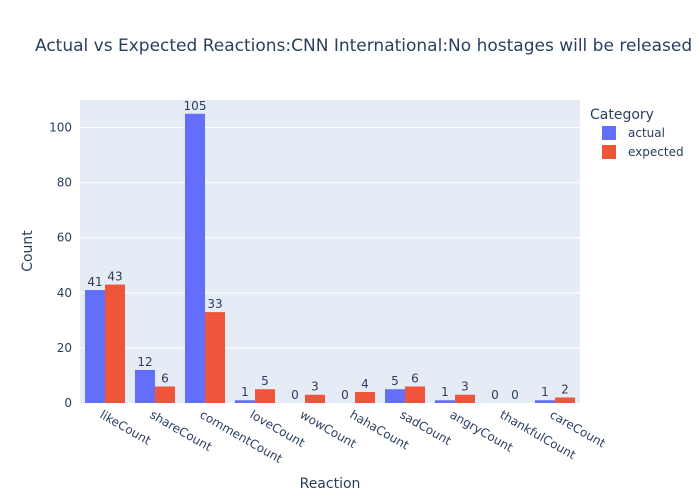 Image resolution: width=700 pixels, height=500 pixels. What do you see at coordinates (115, 343) in the screenshot?
I see `bar-expected-likeCount` at bounding box center [115, 343].